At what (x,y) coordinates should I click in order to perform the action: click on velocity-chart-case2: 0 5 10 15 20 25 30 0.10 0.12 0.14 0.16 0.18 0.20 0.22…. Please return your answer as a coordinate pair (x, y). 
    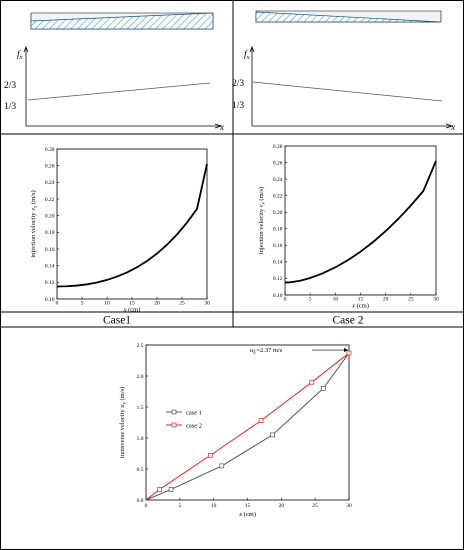
    Looking at the image, I should click on (348, 227).